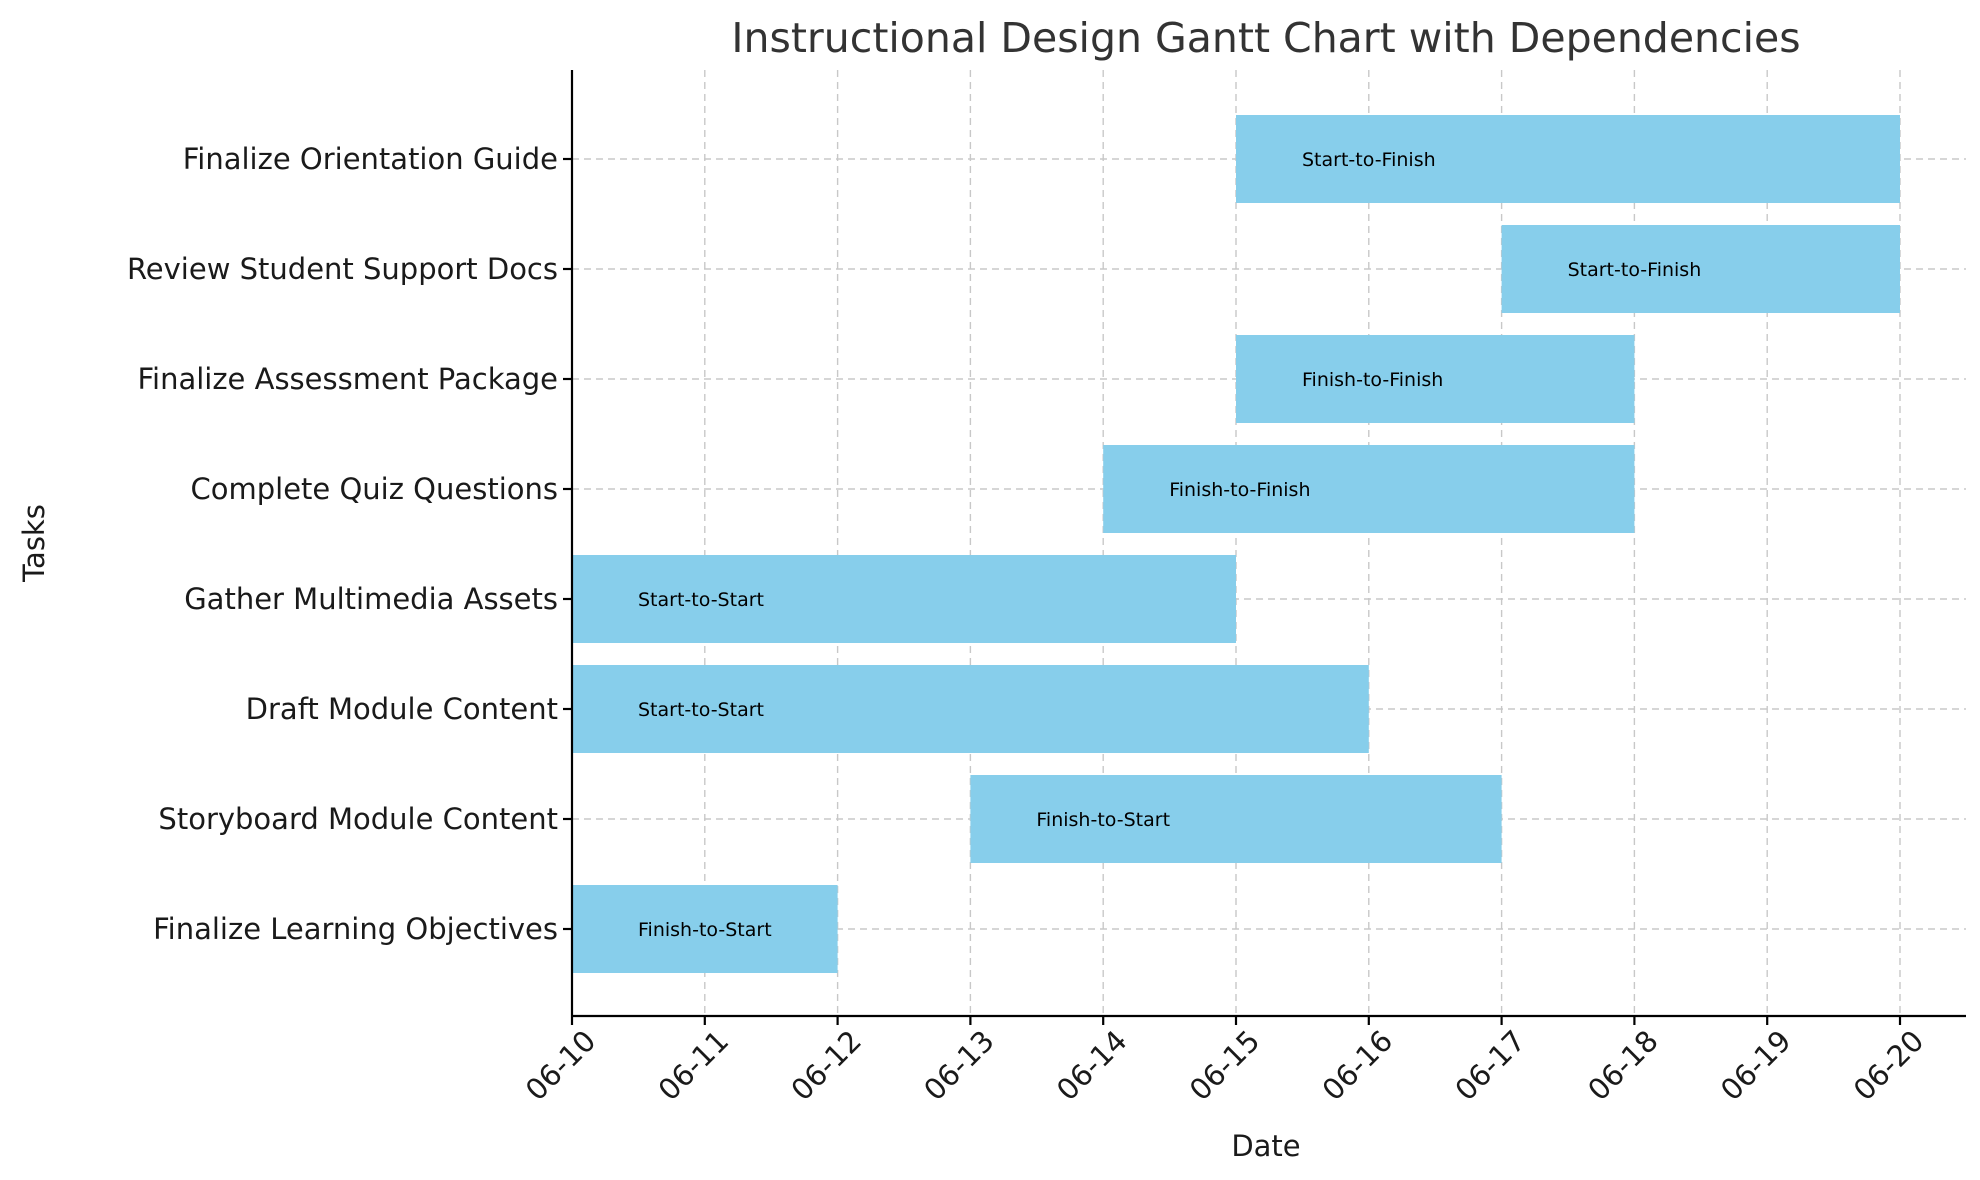  I want to click on x-tick-label: 06-14, so click(1092, 1066).